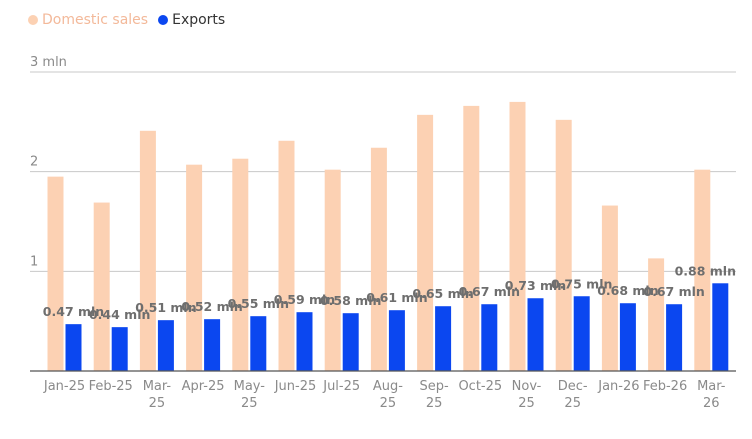 The height and width of the screenshot is (439, 752). What do you see at coordinates (250, 386) in the screenshot?
I see `x-tick-label: May-` at bounding box center [250, 386].